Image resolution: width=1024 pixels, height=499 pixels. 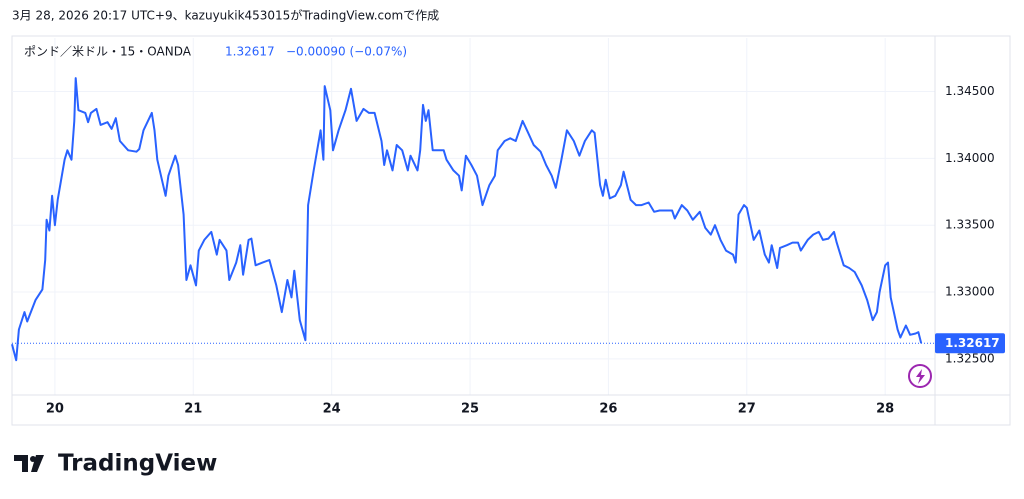 What do you see at coordinates (108, 52) in the screenshot?
I see `symbol-title: ポンド／米ドル・15・OANDA` at bounding box center [108, 52].